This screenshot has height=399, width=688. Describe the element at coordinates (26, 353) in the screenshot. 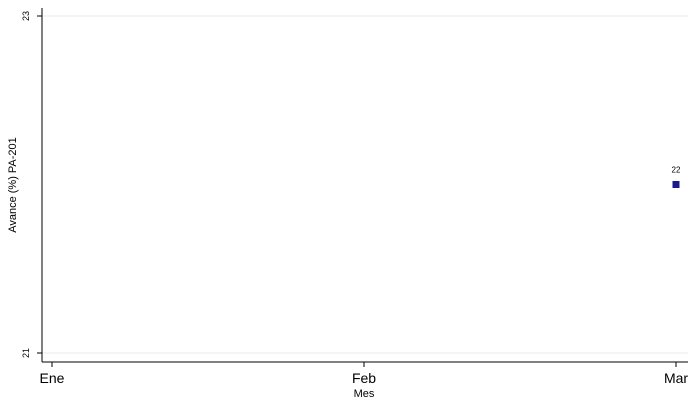

I see `y-tick-label: 21` at that location.